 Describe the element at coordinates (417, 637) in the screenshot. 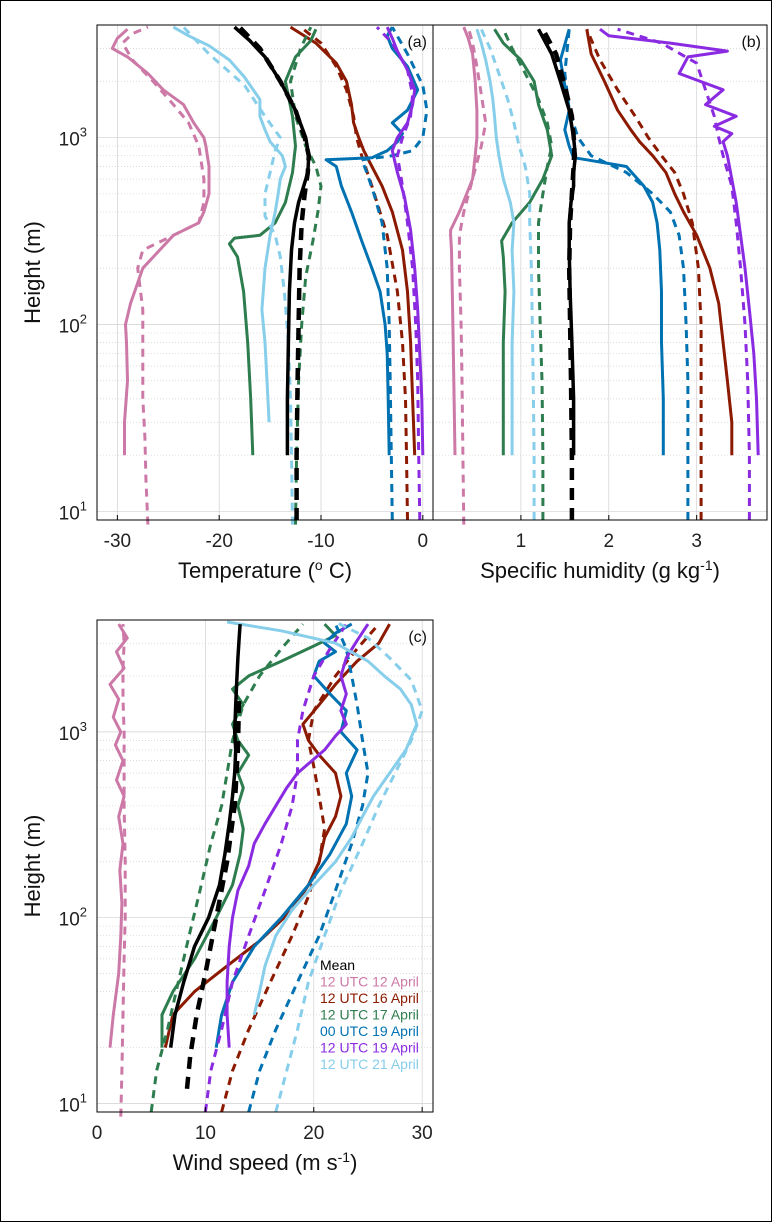

I see `panel-label: (c)` at that location.